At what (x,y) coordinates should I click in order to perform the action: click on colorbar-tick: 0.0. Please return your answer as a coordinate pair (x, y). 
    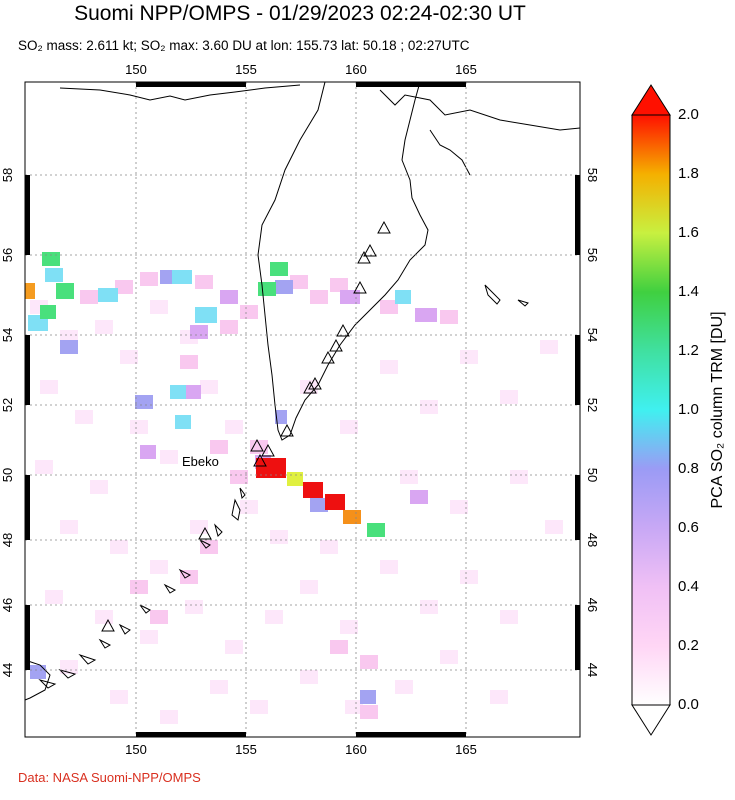
    Looking at the image, I should click on (688, 704).